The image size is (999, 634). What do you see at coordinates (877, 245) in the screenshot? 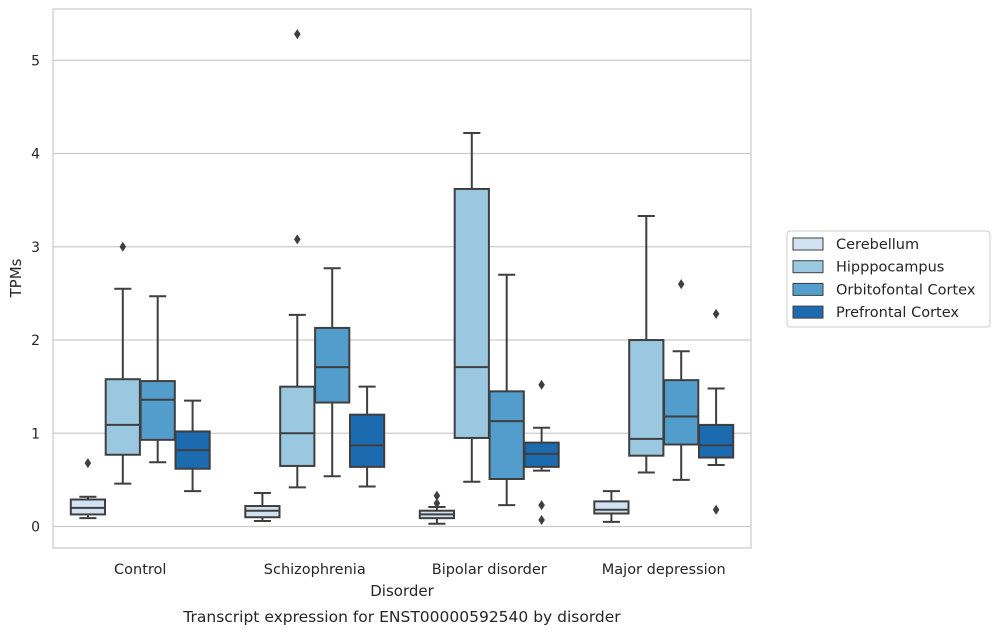
I see `legend-label: Cerebellum` at bounding box center [877, 245].